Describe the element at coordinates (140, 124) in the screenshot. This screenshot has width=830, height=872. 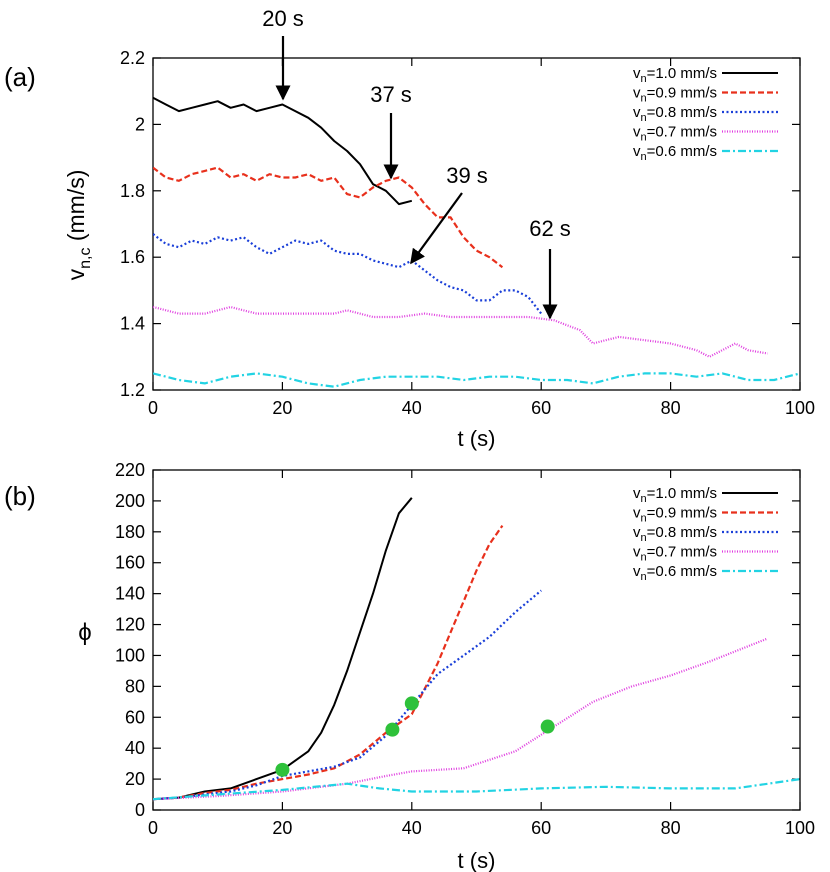
I see `y-tick-label: 2` at that location.